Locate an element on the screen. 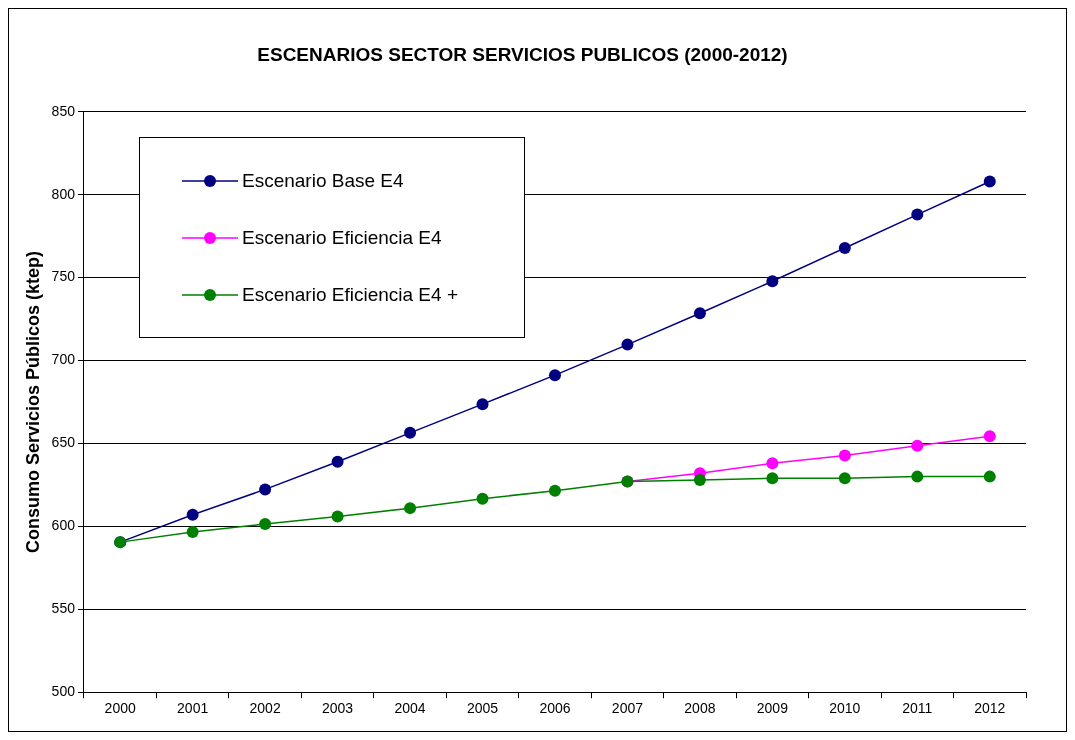  x-tick-label: 2007 is located at coordinates (627, 708).